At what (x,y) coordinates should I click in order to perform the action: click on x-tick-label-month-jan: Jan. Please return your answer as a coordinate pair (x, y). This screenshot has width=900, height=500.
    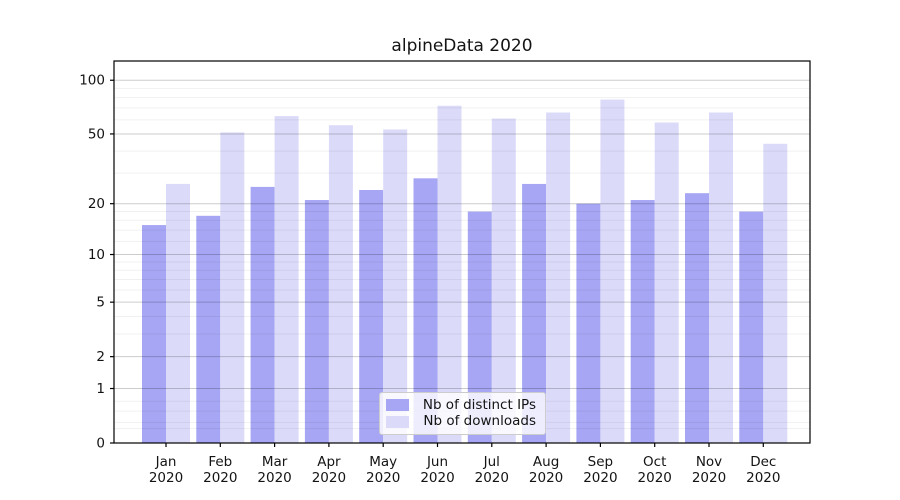
    Looking at the image, I should click on (166, 462).